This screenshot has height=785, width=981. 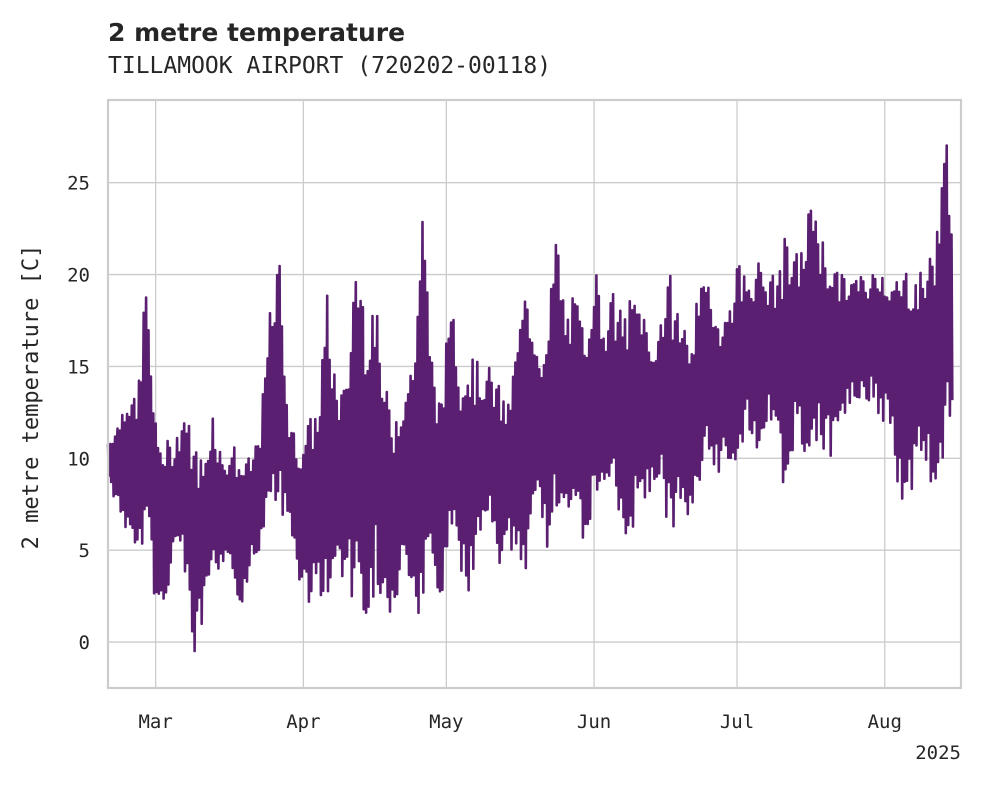 I want to click on x-tick-label: Aug, so click(x=885, y=722).